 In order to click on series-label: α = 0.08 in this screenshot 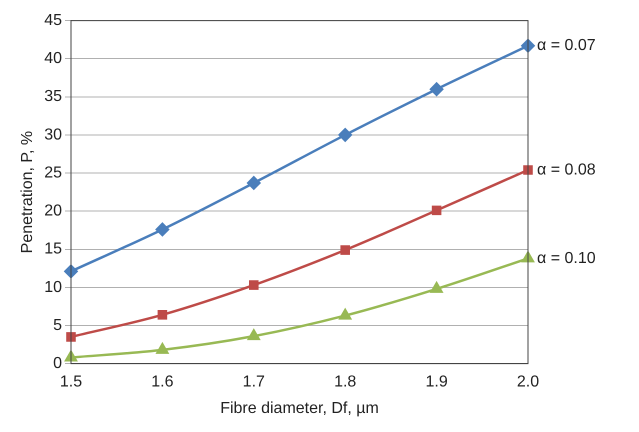, I will do `click(566, 169)`.